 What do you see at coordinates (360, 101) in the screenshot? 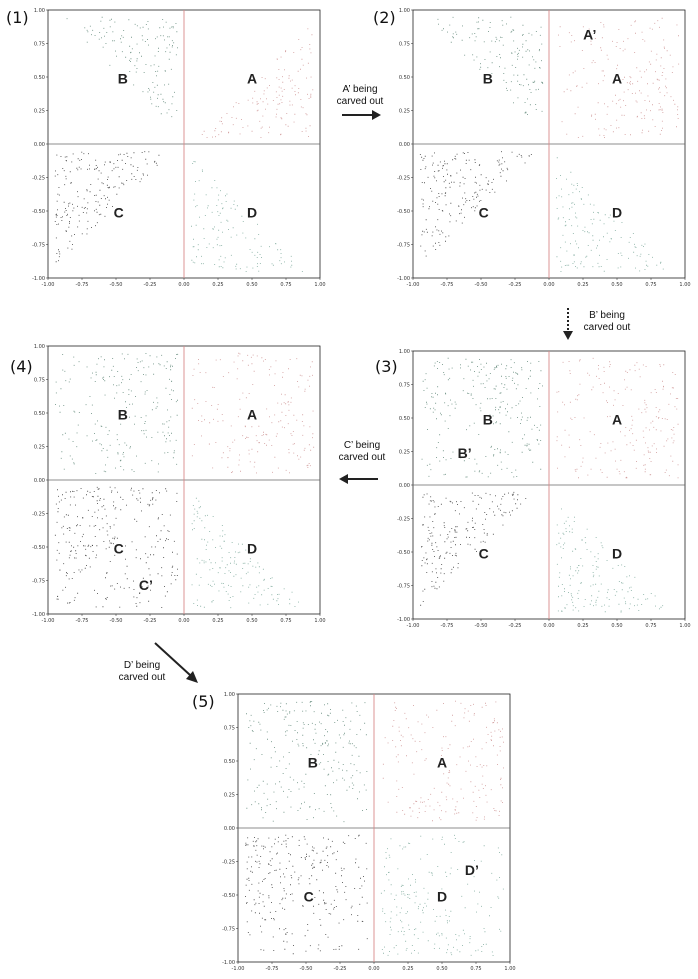
I see `arrow-label-1-line2: carved out` at bounding box center [360, 101].